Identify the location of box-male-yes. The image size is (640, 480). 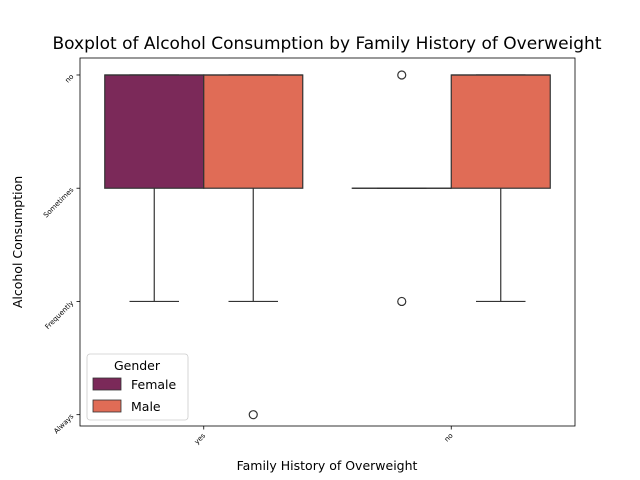
(253, 247).